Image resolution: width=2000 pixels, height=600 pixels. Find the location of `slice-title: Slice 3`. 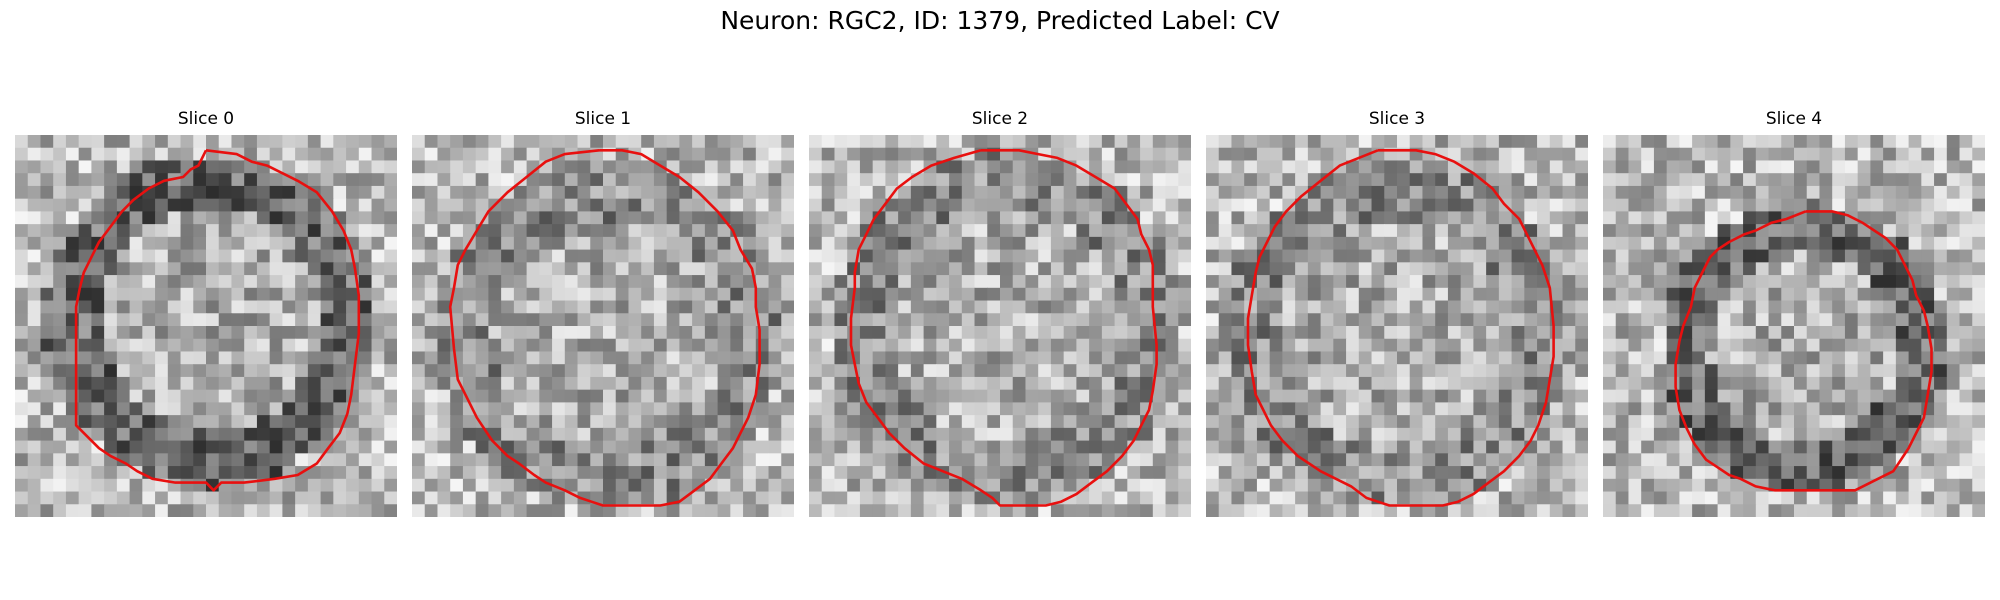

slice-title: Slice 3 is located at coordinates (1397, 119).